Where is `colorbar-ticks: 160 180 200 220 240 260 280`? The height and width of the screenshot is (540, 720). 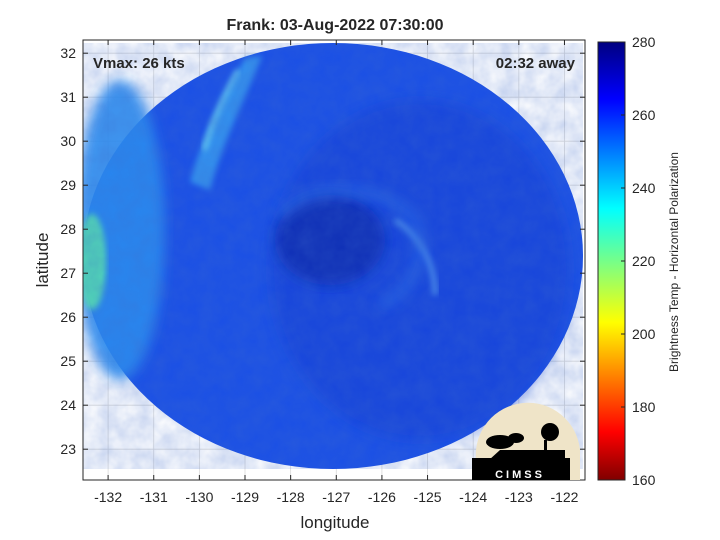 colorbar-ticks: 160 180 200 220 240 260 280 is located at coordinates (638, 261).